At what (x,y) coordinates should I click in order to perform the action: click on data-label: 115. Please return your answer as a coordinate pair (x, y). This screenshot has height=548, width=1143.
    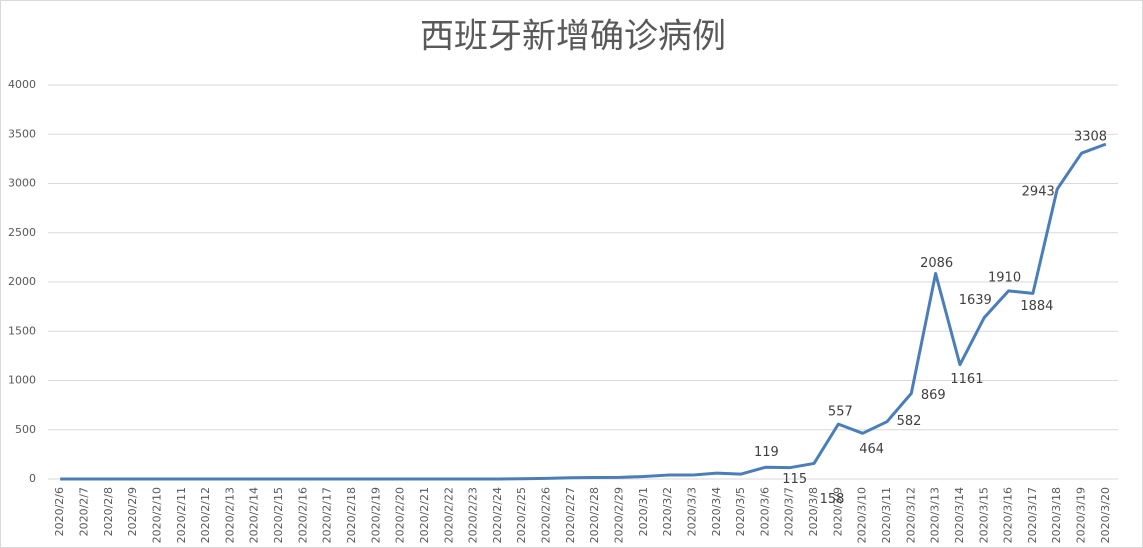
    Looking at the image, I should click on (794, 479).